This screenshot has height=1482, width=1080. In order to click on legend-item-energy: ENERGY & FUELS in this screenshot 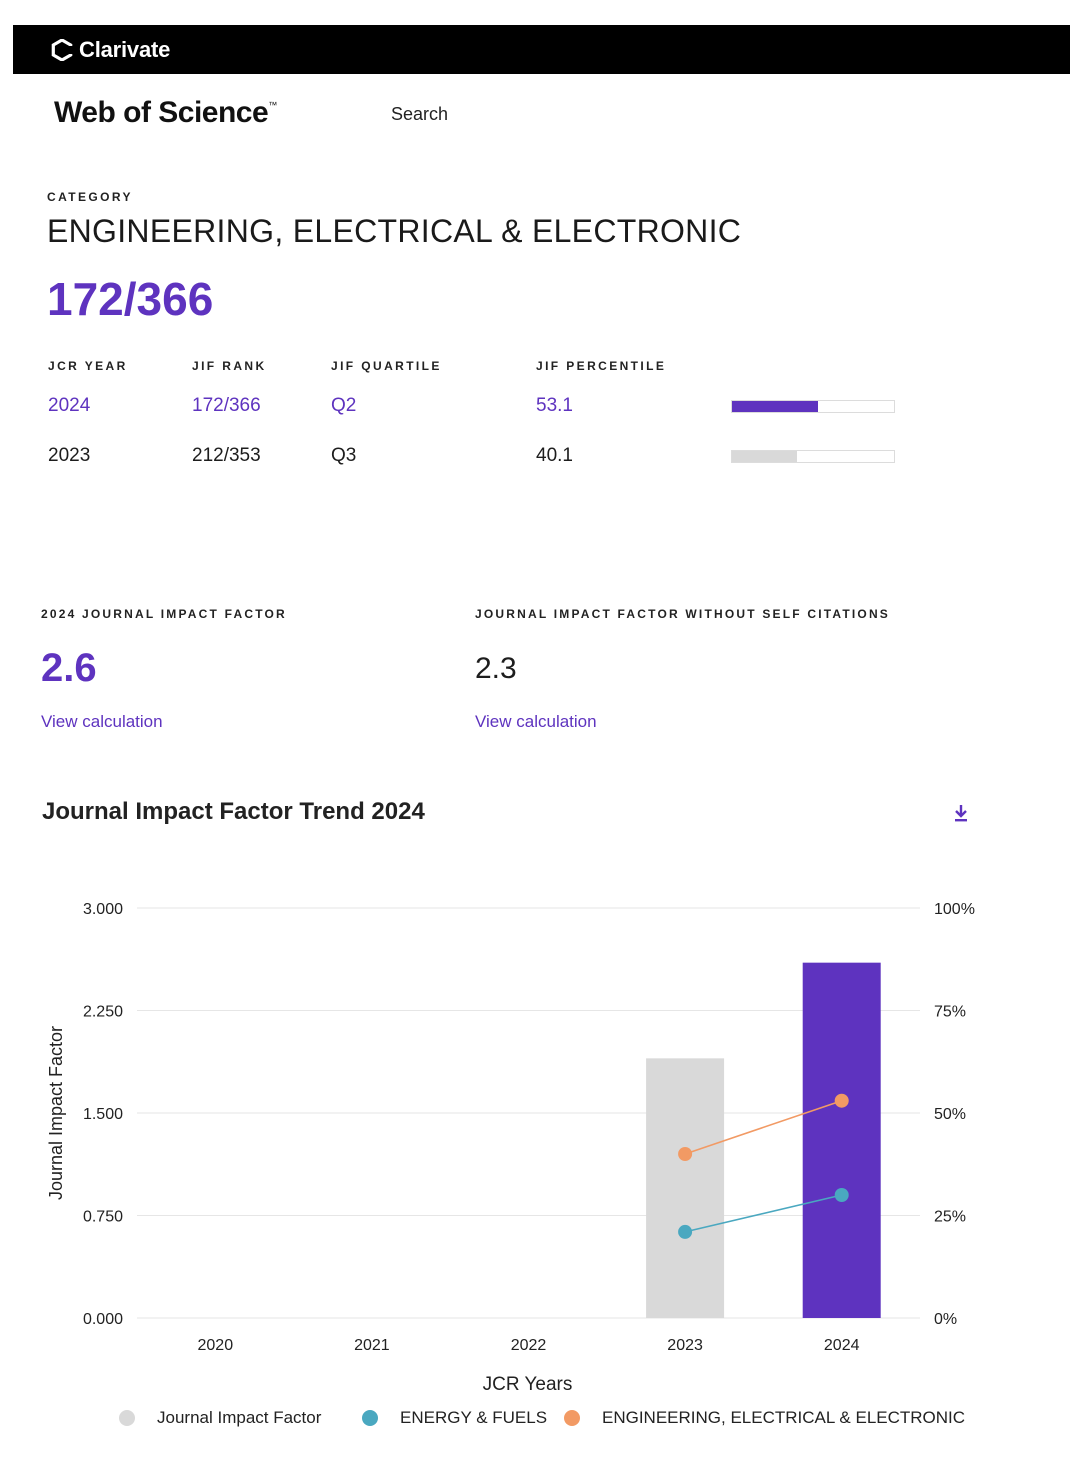, I will do `click(454, 1418)`.